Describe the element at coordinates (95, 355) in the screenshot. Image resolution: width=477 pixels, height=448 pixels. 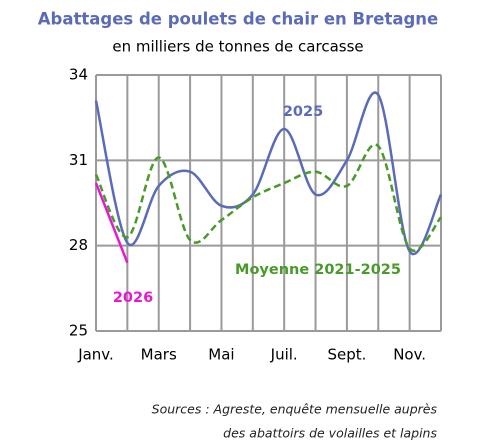
I see `x-tick-label: Janv.` at that location.